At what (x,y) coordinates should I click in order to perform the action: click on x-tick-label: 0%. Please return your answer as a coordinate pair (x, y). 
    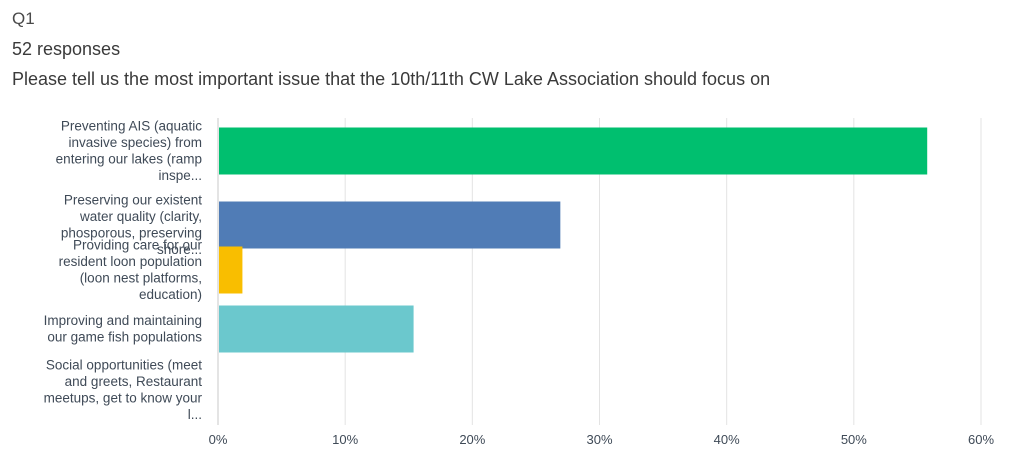
    Looking at the image, I should click on (218, 439).